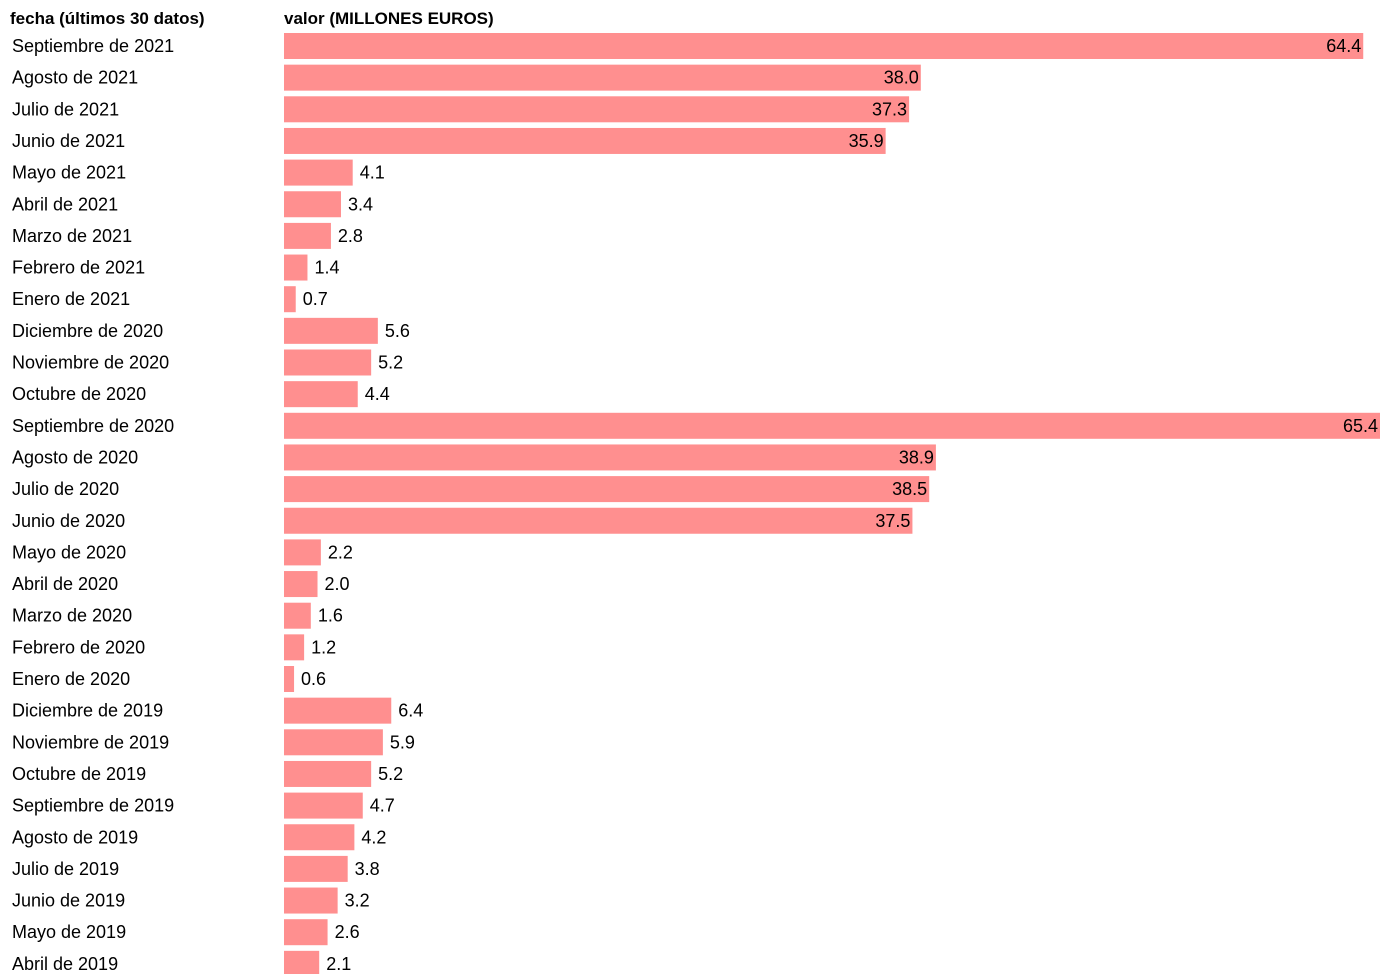  Describe the element at coordinates (78, 647) in the screenshot. I see `category-label: Febrero de 2020` at that location.